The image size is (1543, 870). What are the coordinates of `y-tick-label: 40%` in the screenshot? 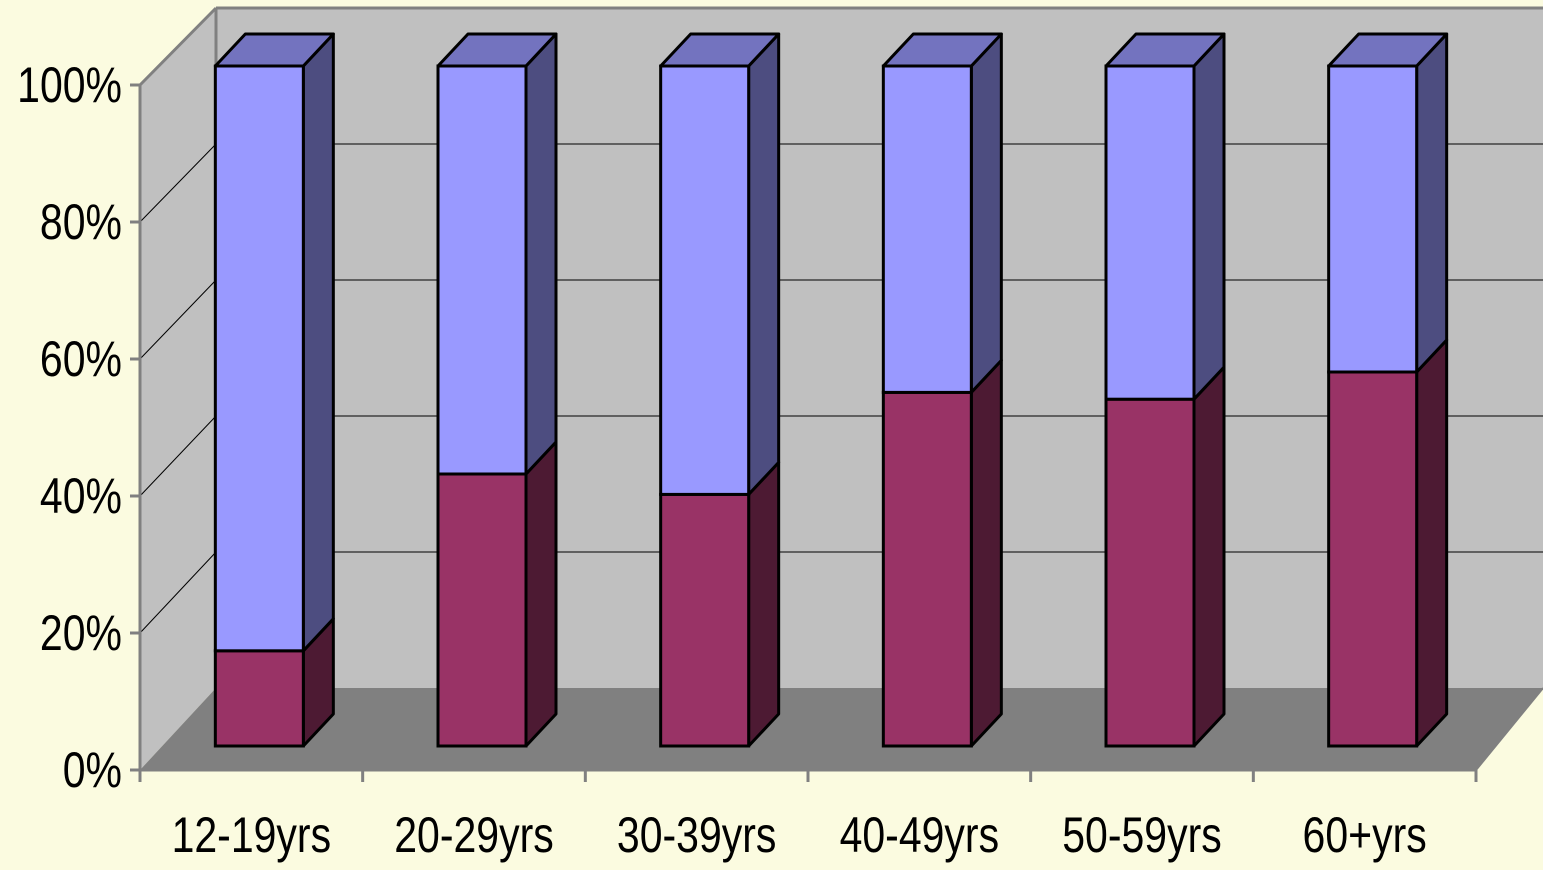 It's located at (81, 496).